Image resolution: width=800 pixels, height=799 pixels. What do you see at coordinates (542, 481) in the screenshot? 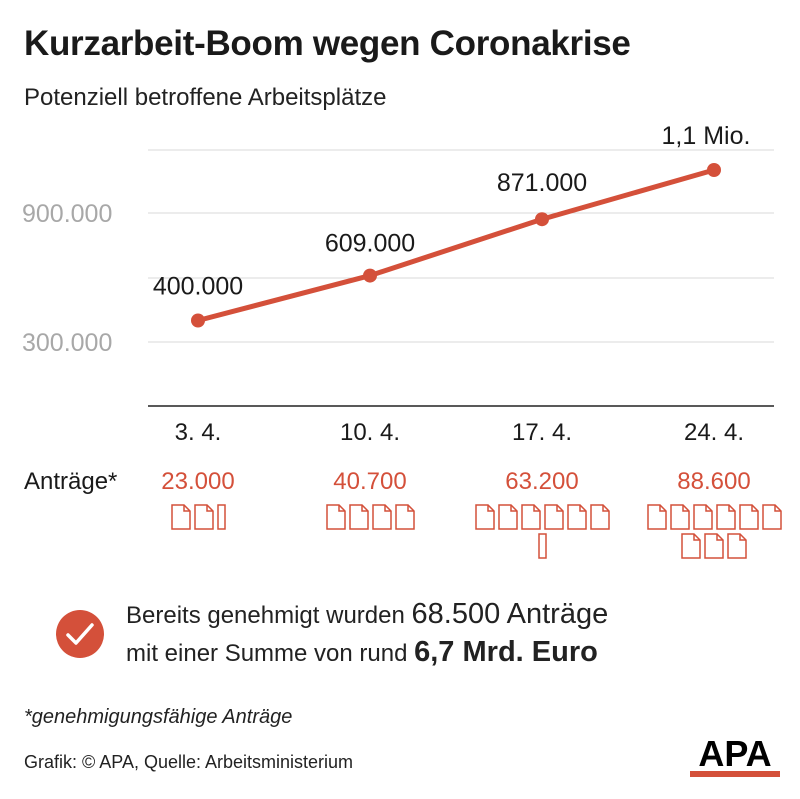
I see `application-value: 63.200` at bounding box center [542, 481].